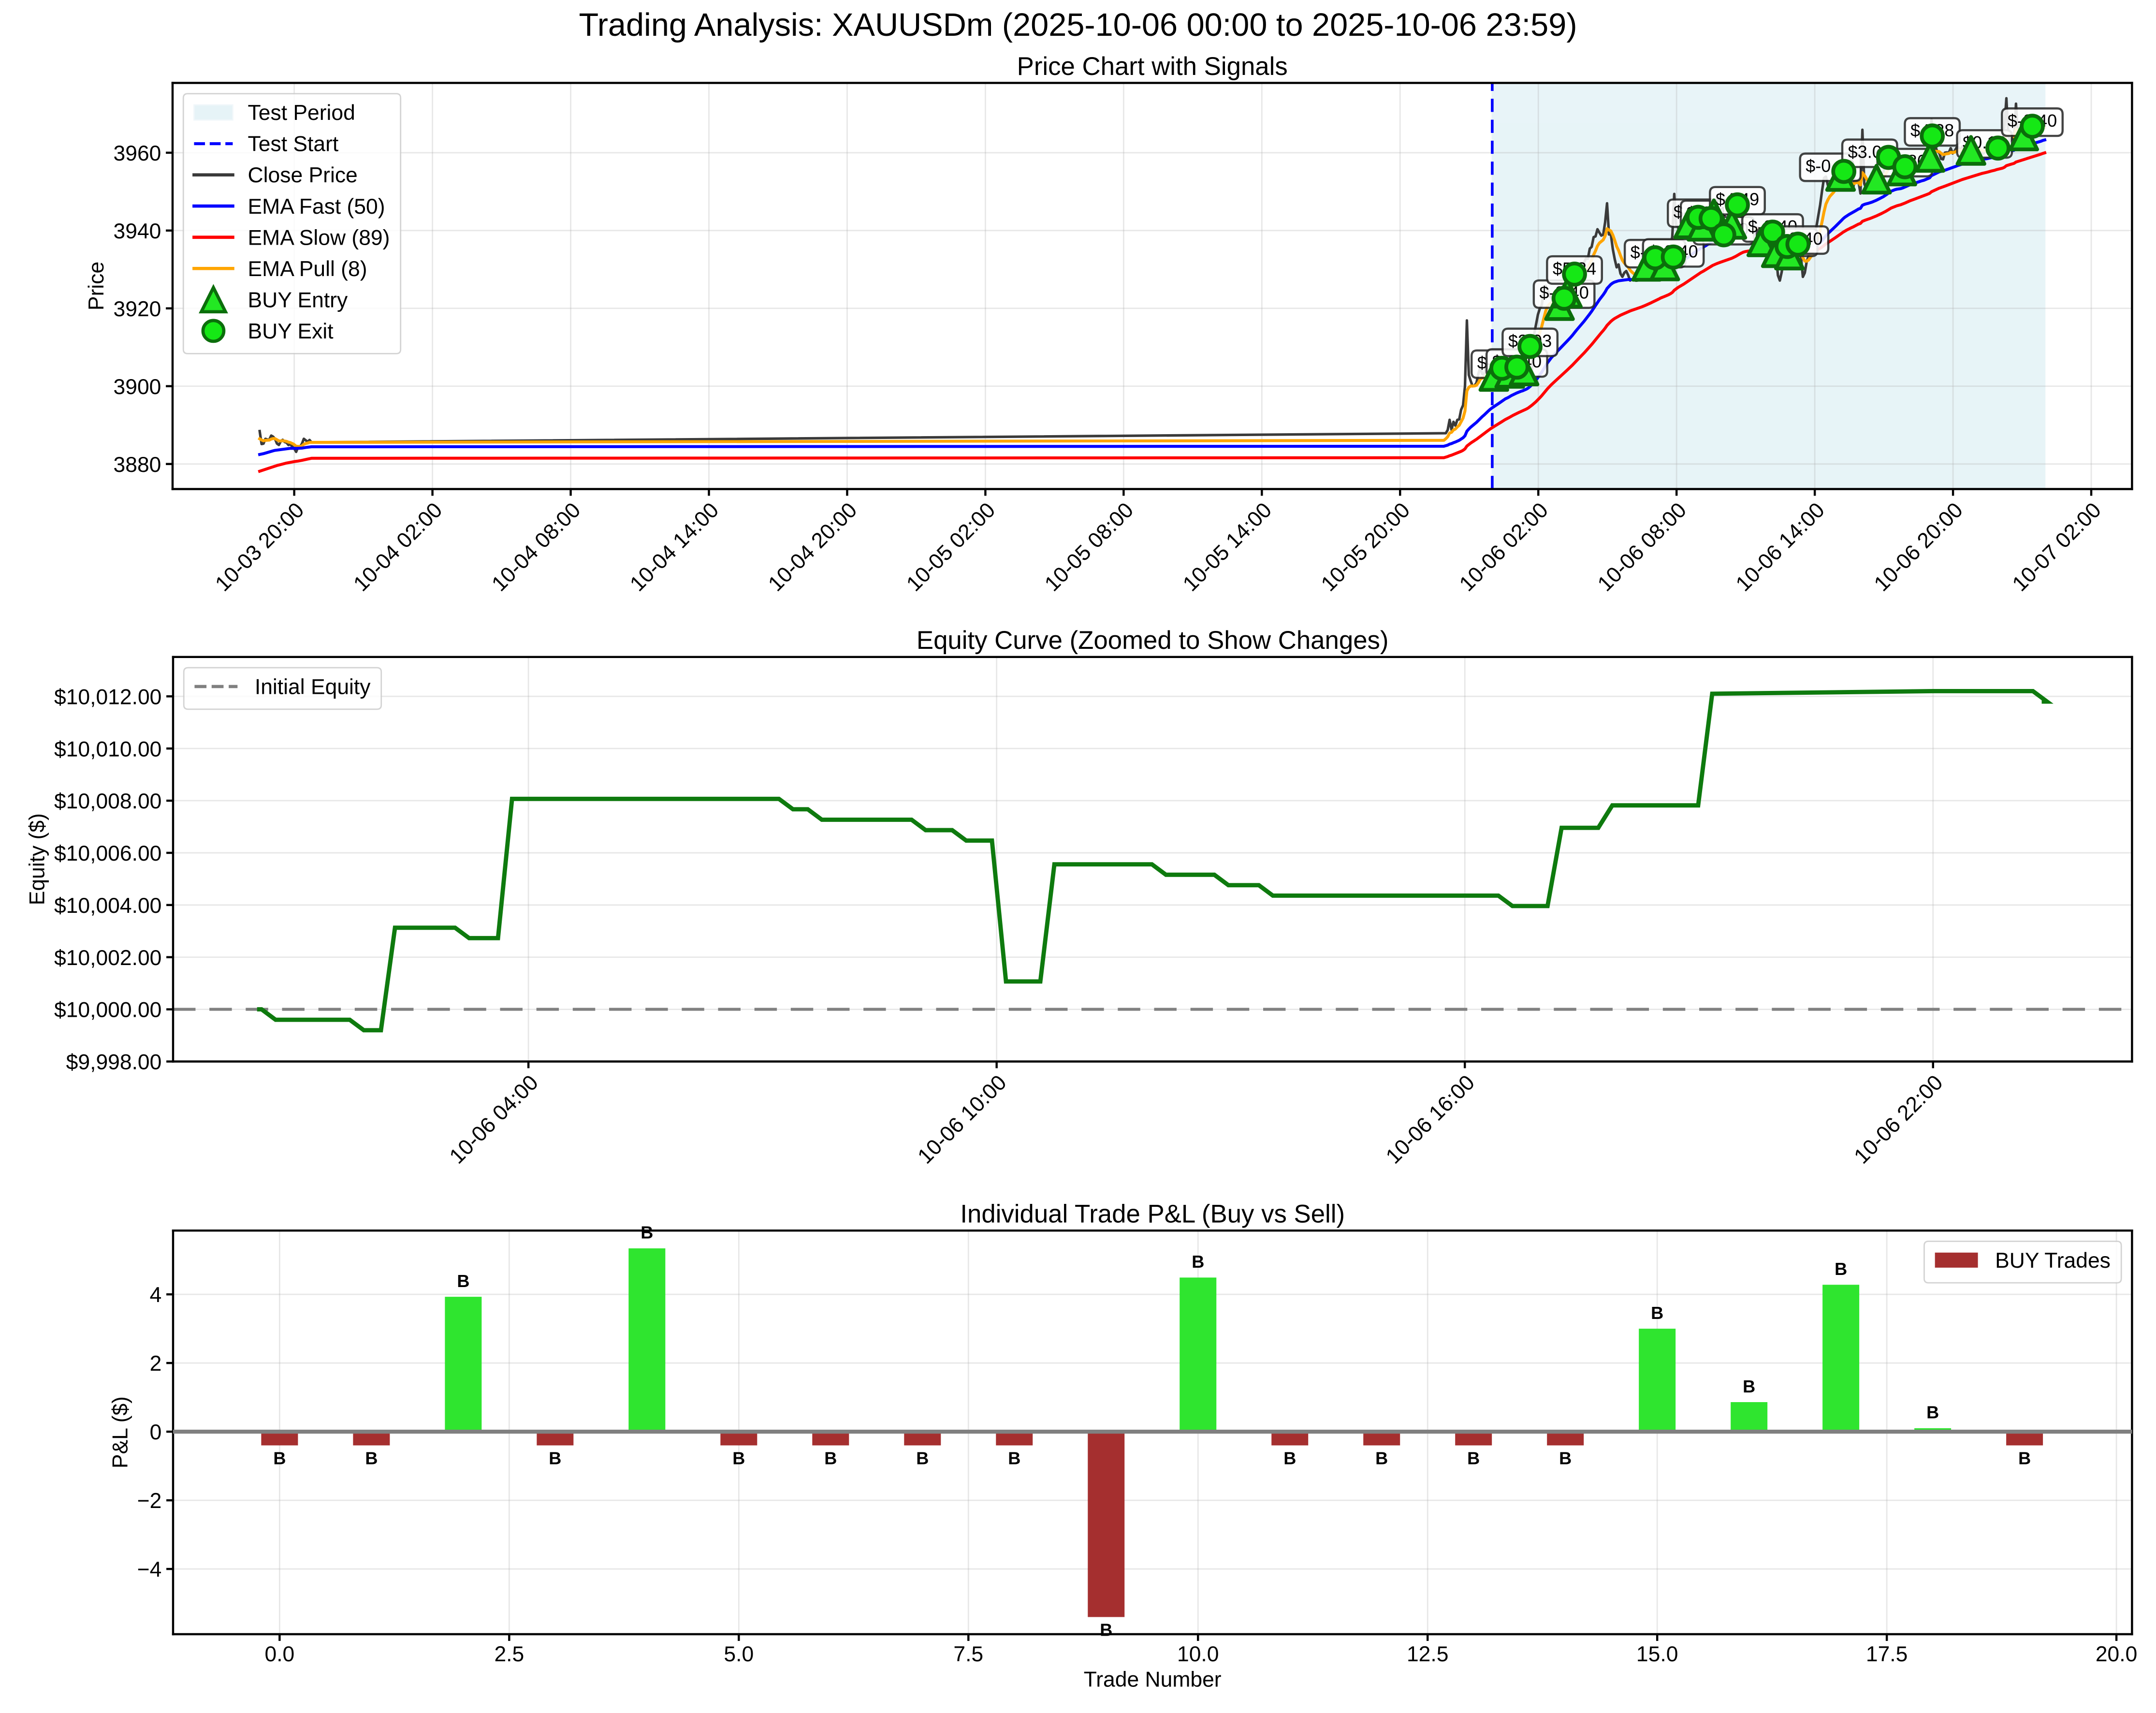 The height and width of the screenshot is (1713, 2156). I want to click on svg-text: EMA Pull (8), so click(307, 269).